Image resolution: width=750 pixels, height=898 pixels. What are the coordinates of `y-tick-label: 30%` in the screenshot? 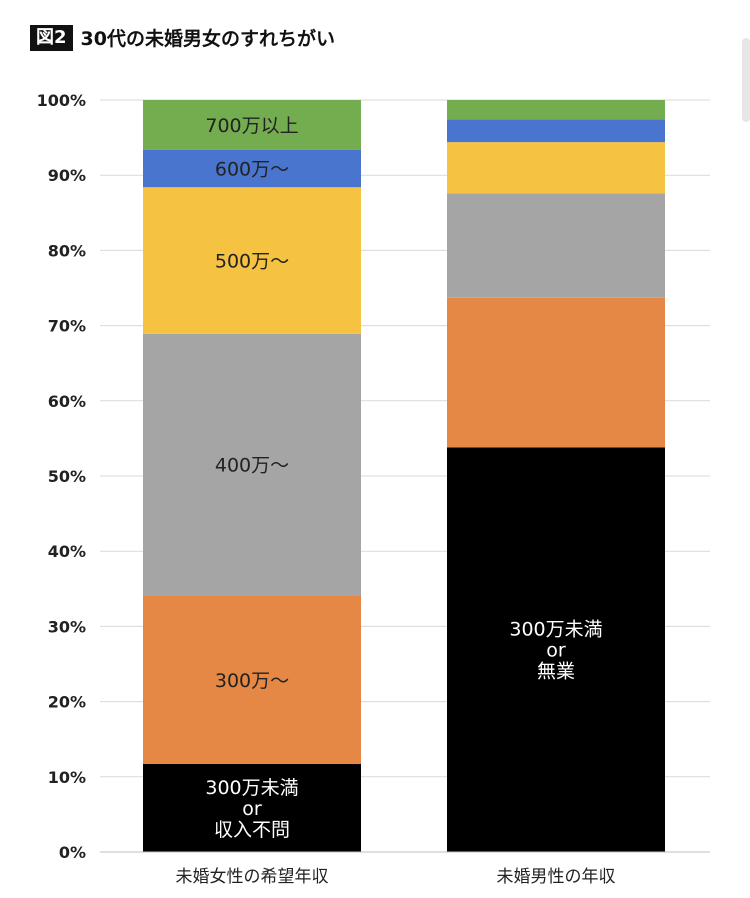 It's located at (67, 626).